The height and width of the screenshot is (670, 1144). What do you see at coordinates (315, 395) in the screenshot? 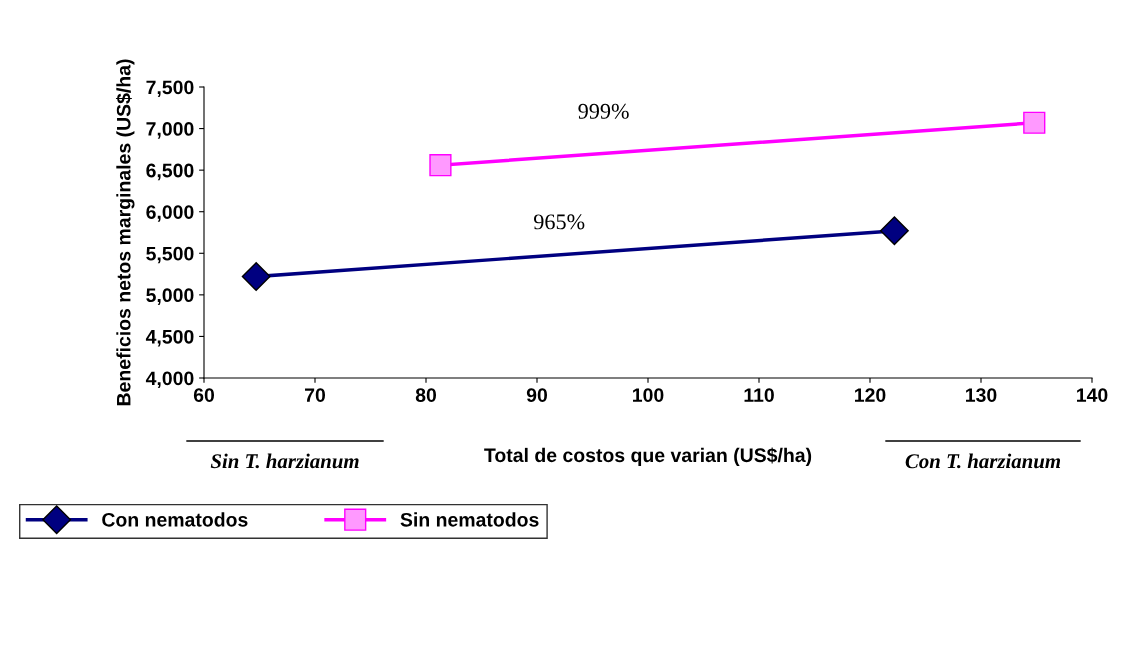
I see `x-tick-label: 70` at bounding box center [315, 395].